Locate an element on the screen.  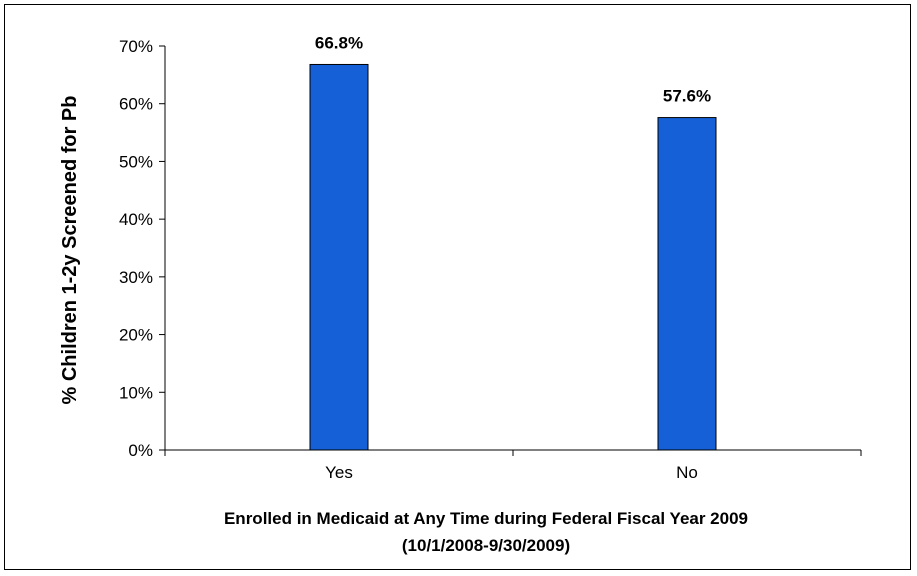
data-label-yes: 66.8% is located at coordinates (339, 42).